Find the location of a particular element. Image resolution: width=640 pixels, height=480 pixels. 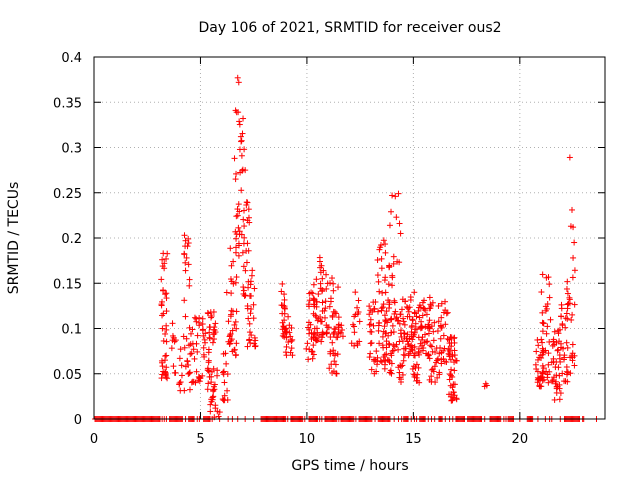

y-tick-label: 0.2 is located at coordinates (71, 239).